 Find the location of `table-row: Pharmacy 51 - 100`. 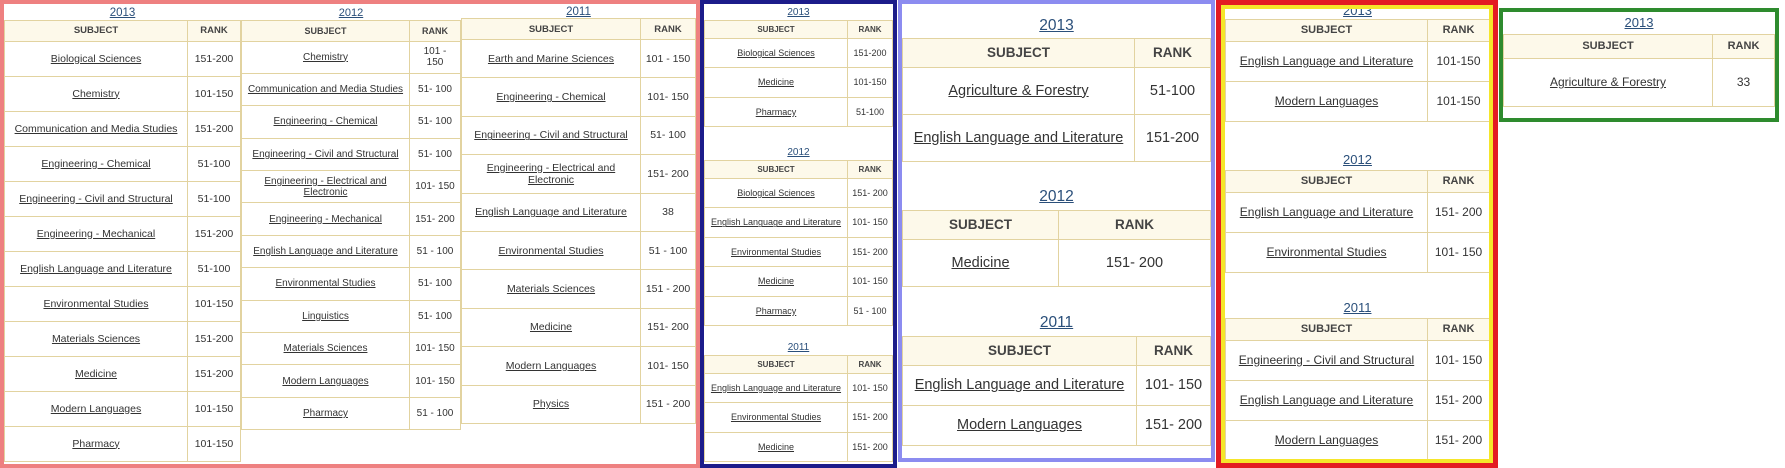

table-row: Pharmacy 51 - 100 is located at coordinates (351, 413).